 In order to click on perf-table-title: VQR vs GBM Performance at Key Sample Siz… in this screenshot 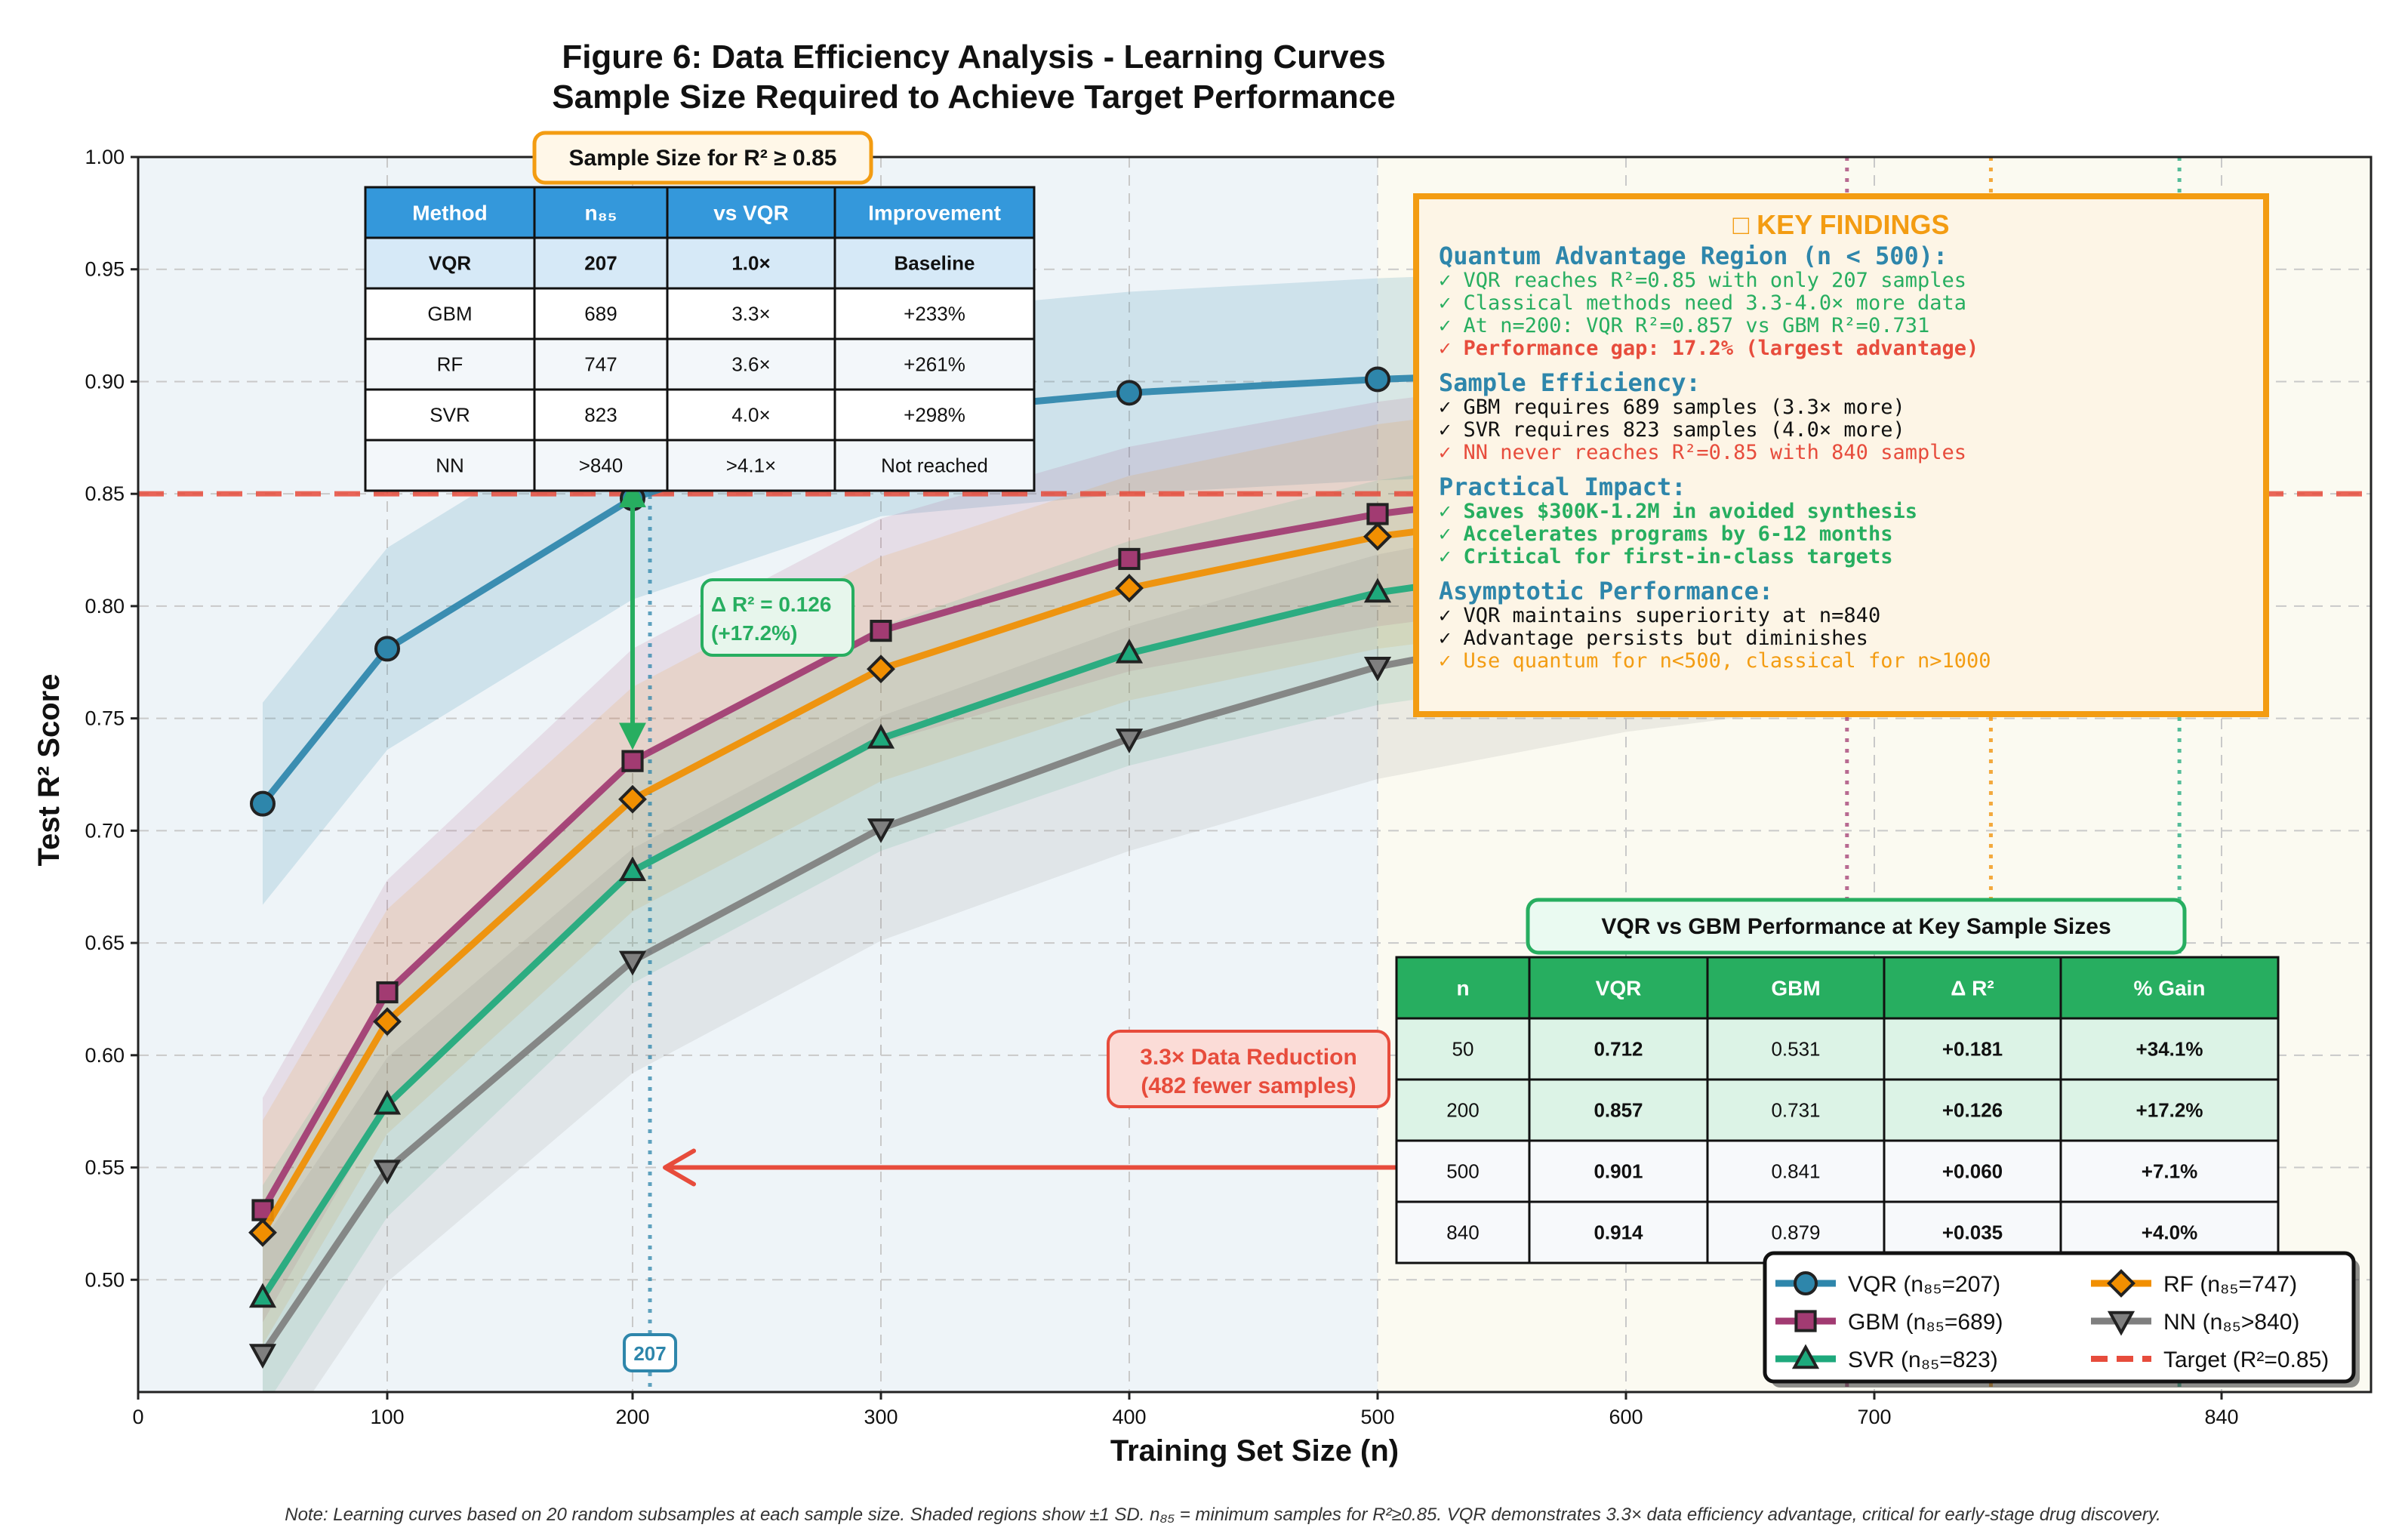, I will do `click(1856, 926)`.